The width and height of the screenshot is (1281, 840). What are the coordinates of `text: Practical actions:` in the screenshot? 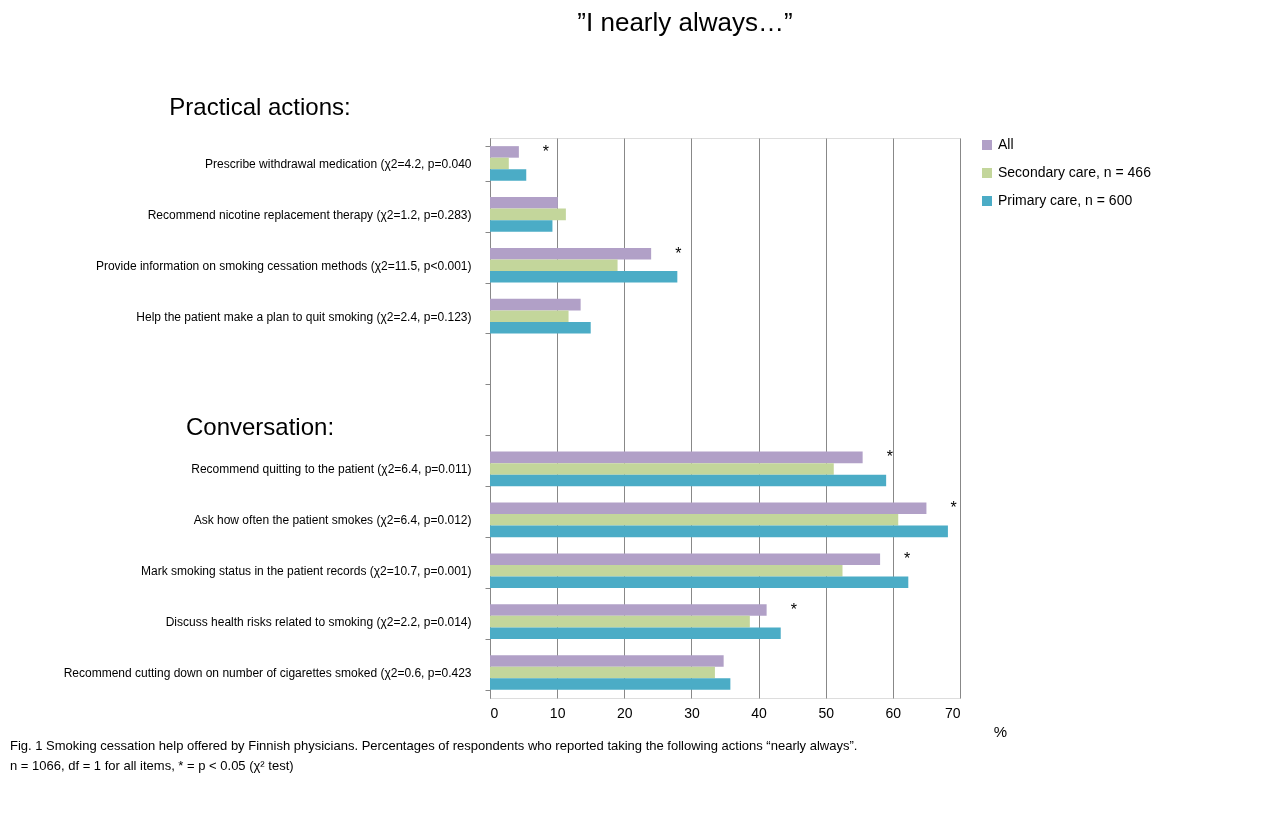 It's located at (260, 106).